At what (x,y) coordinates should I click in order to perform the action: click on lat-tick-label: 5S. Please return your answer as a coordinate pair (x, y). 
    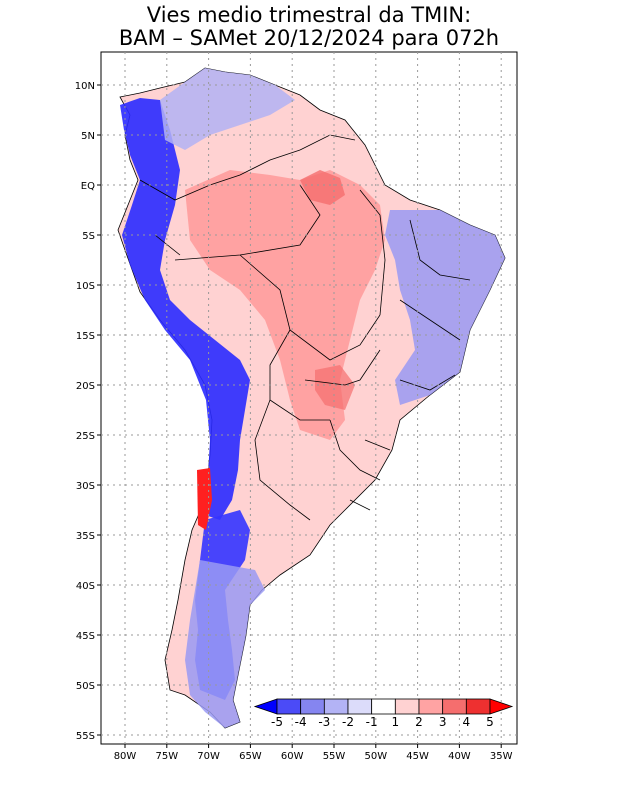
    Looking at the image, I should click on (88, 236).